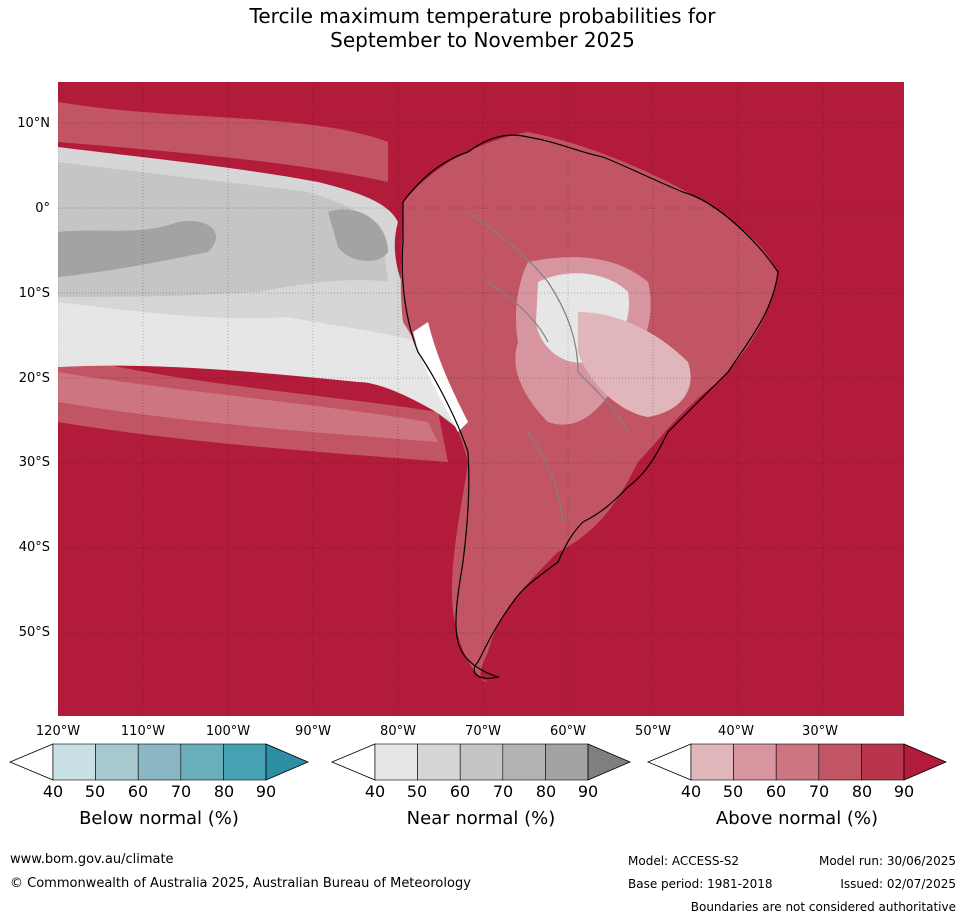 This screenshot has height=919, width=965. I want to click on near-normal-50-region, so click(263, 367).